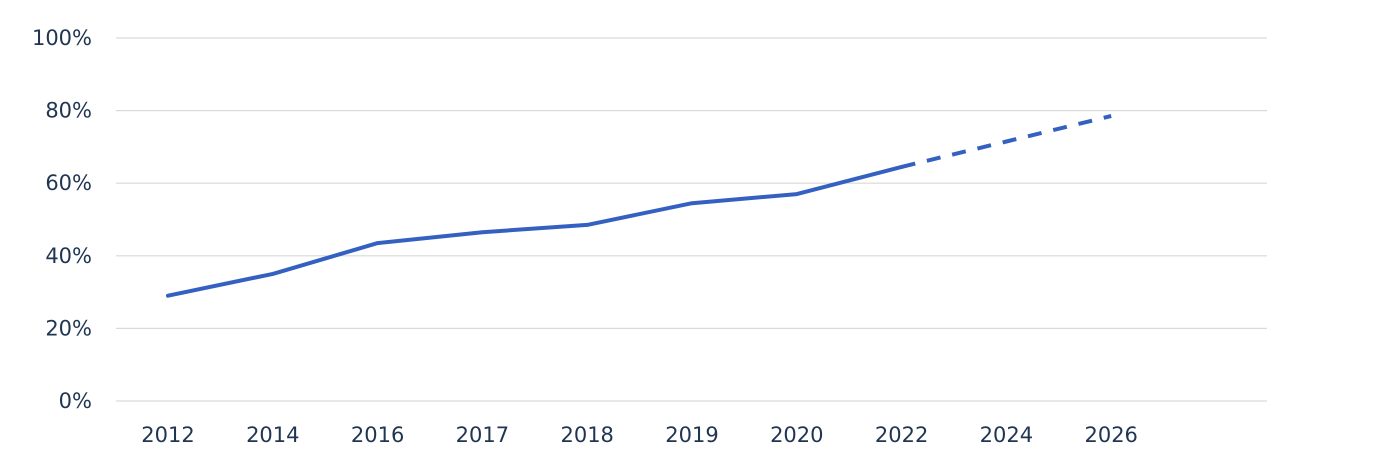  Describe the element at coordinates (62, 219) in the screenshot. I see `y-axis: 0% 20% 40% 60% 80% 100%` at that location.